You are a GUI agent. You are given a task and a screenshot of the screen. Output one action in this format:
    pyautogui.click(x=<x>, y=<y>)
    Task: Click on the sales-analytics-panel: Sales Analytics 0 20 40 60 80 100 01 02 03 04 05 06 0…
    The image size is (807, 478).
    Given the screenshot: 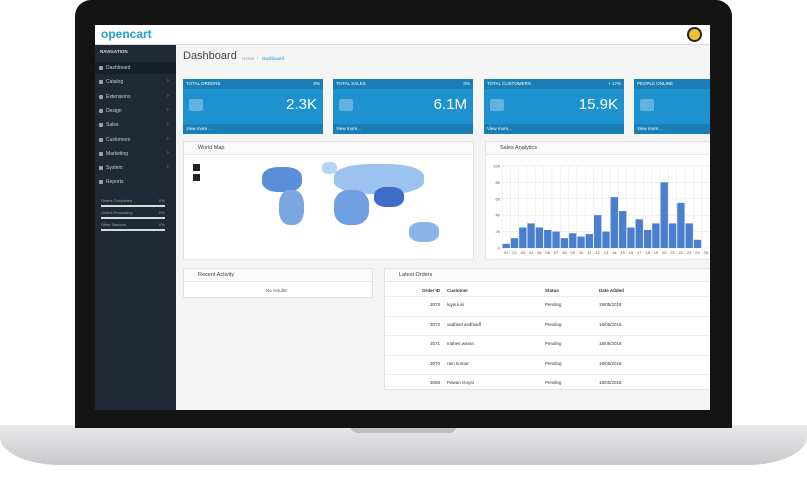 What is the action you would take?
    pyautogui.click(x=597, y=200)
    